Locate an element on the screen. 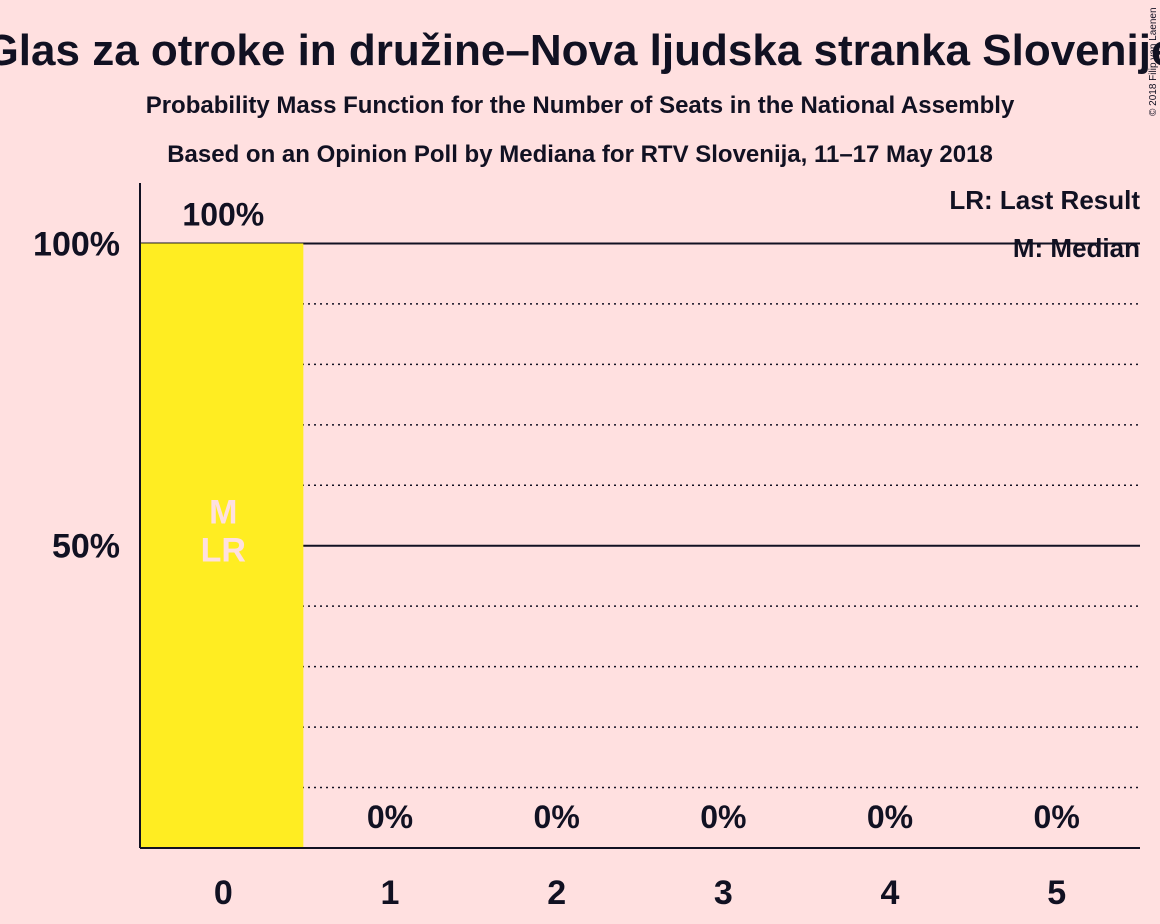  y-tick-label: 100% is located at coordinates (76, 244).